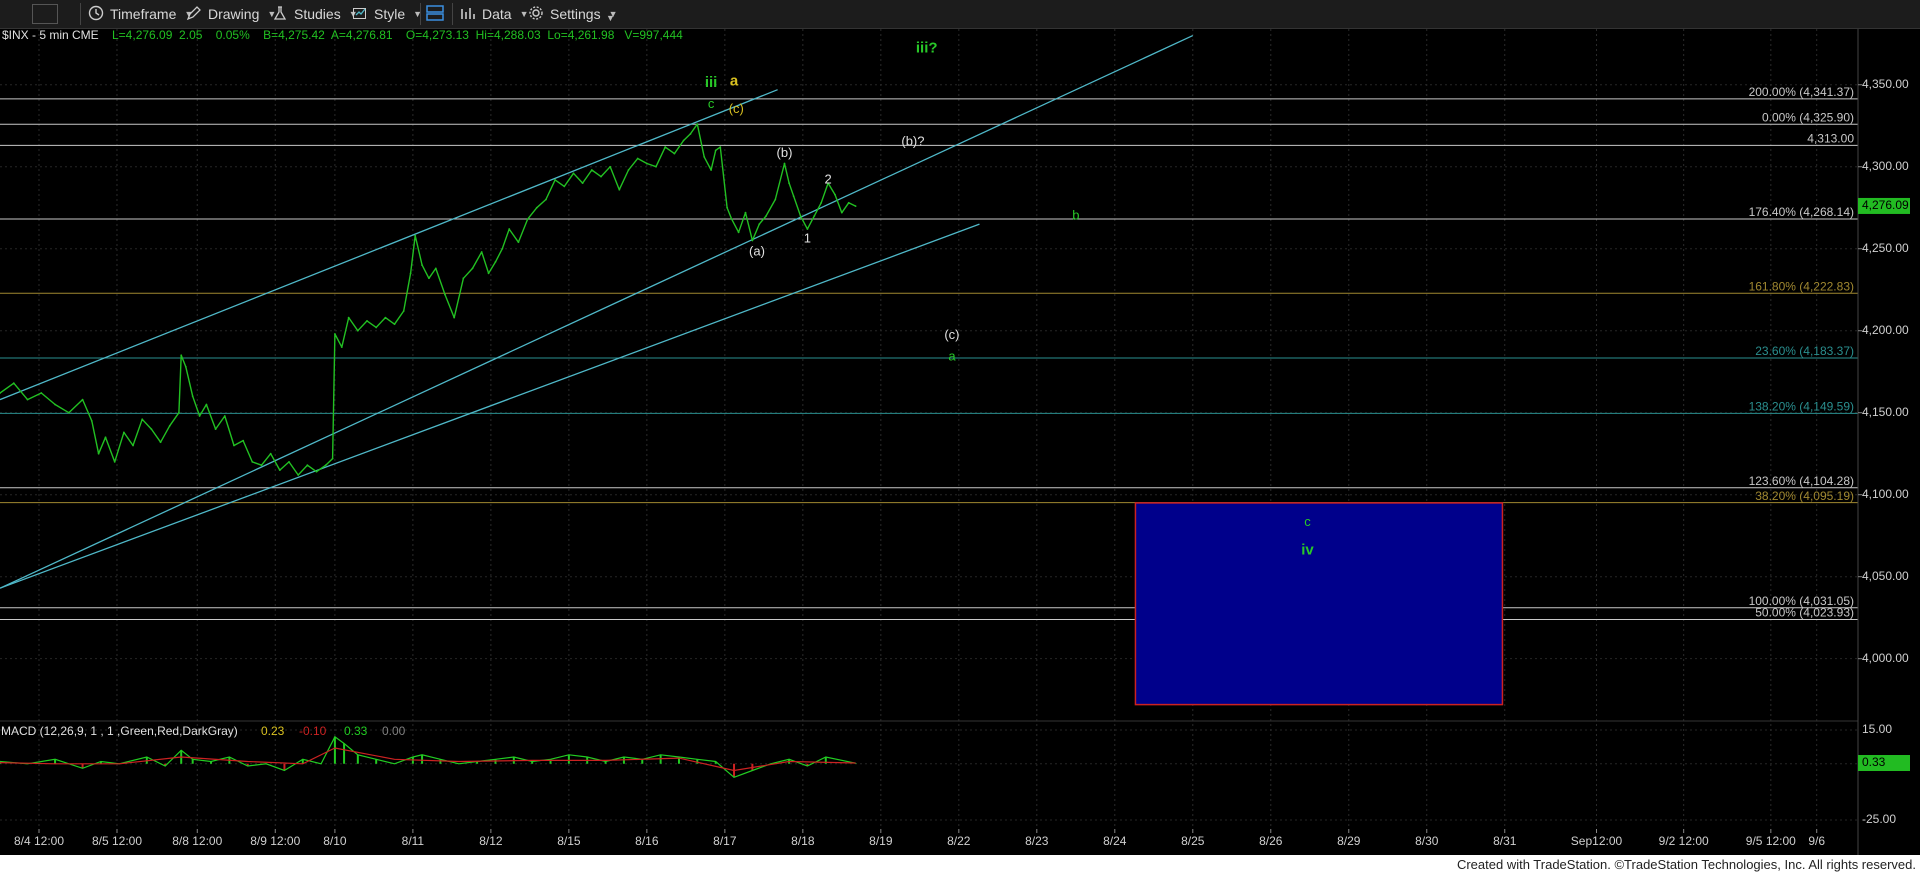 This screenshot has width=1920, height=875. What do you see at coordinates (387, 14) in the screenshot?
I see `style-button: Style ▼` at bounding box center [387, 14].